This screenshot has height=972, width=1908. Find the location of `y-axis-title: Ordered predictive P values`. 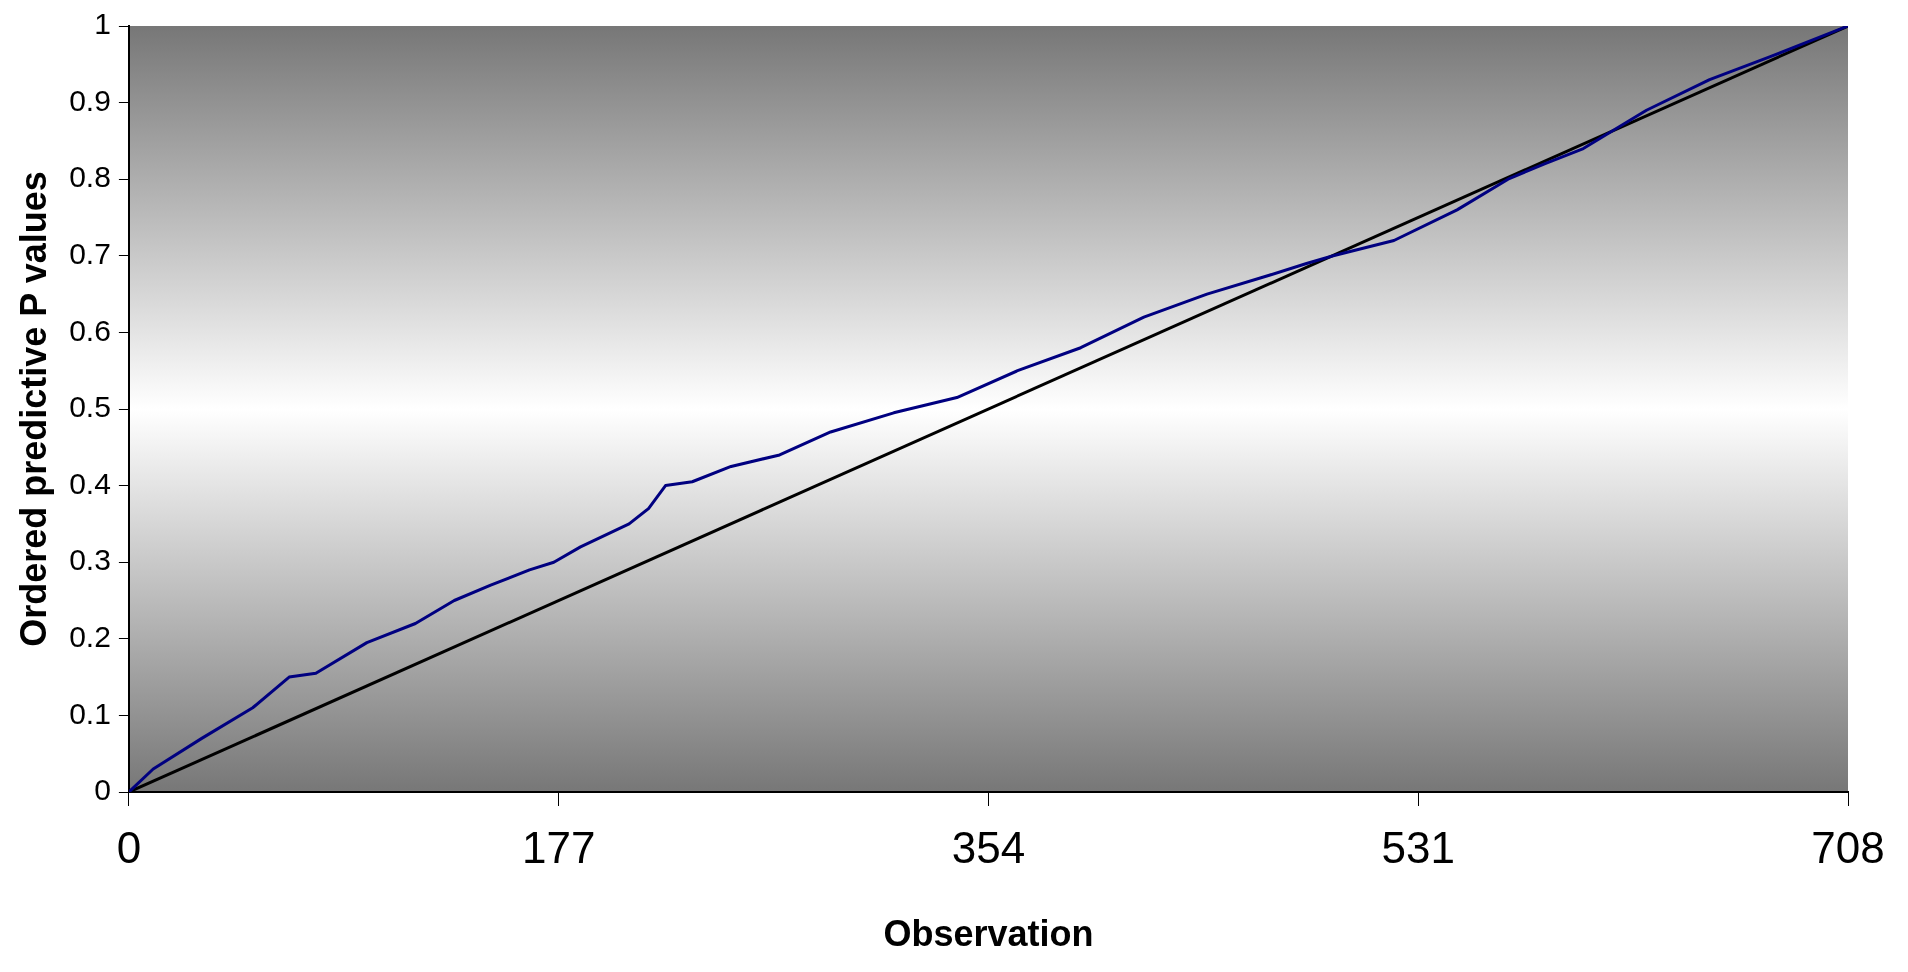

y-axis-title: Ordered predictive P values is located at coordinates (33, 409).